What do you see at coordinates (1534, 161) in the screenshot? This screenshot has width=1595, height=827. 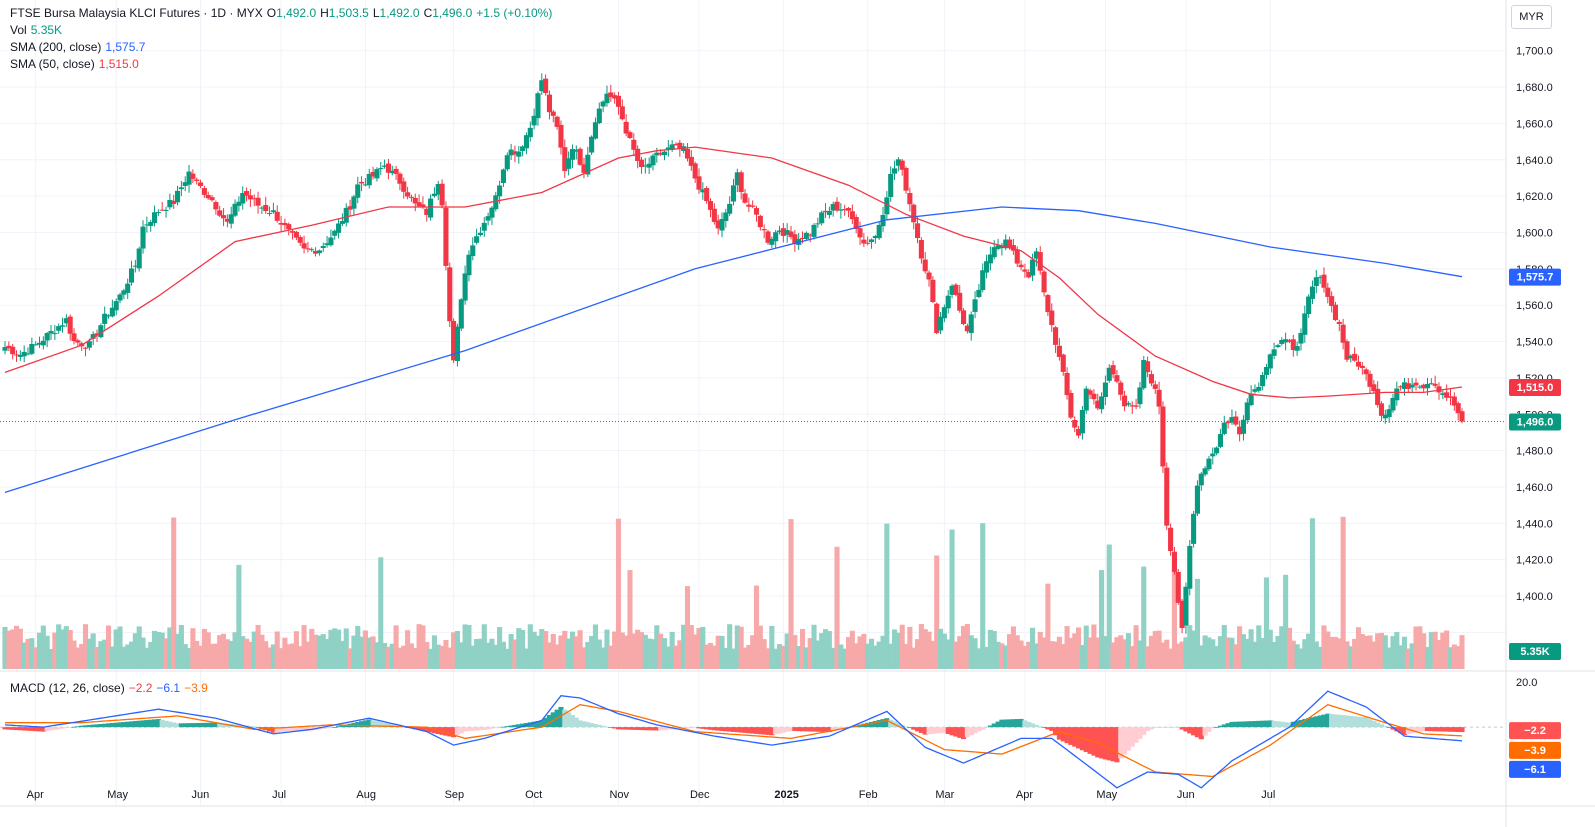 I see `price-tick-label: 1,640.0` at bounding box center [1534, 161].